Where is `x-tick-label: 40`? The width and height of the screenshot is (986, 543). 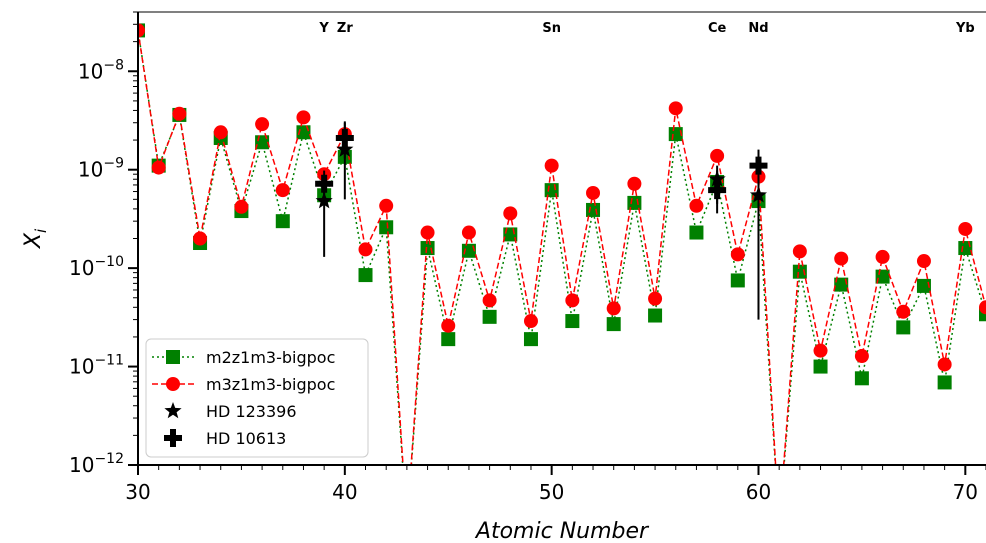 x-tick-label: 40 is located at coordinates (344, 492).